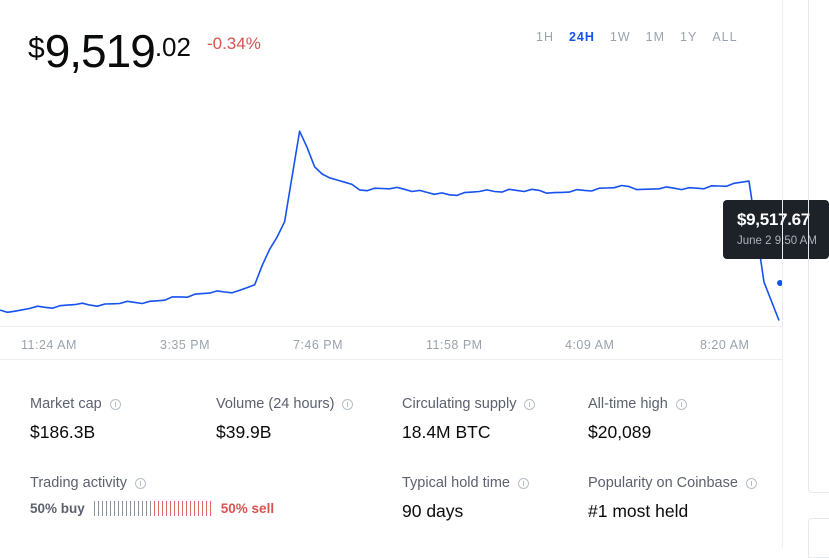  I want to click on tab-all: ALL, so click(725, 37).